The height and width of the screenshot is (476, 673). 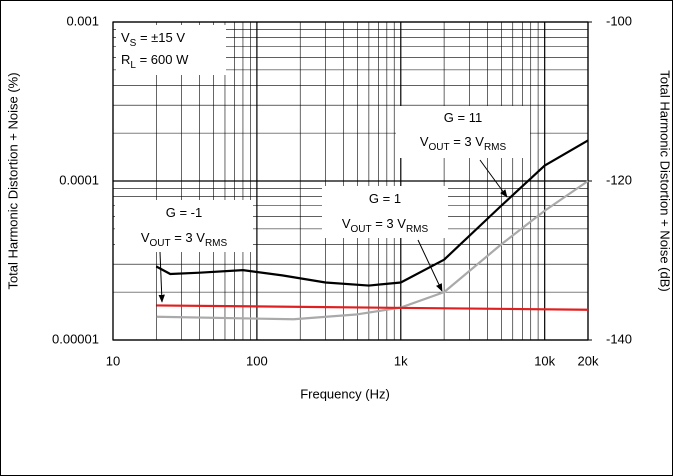 I want to click on annotation-segment: = 600 W, so click(x=162, y=59).